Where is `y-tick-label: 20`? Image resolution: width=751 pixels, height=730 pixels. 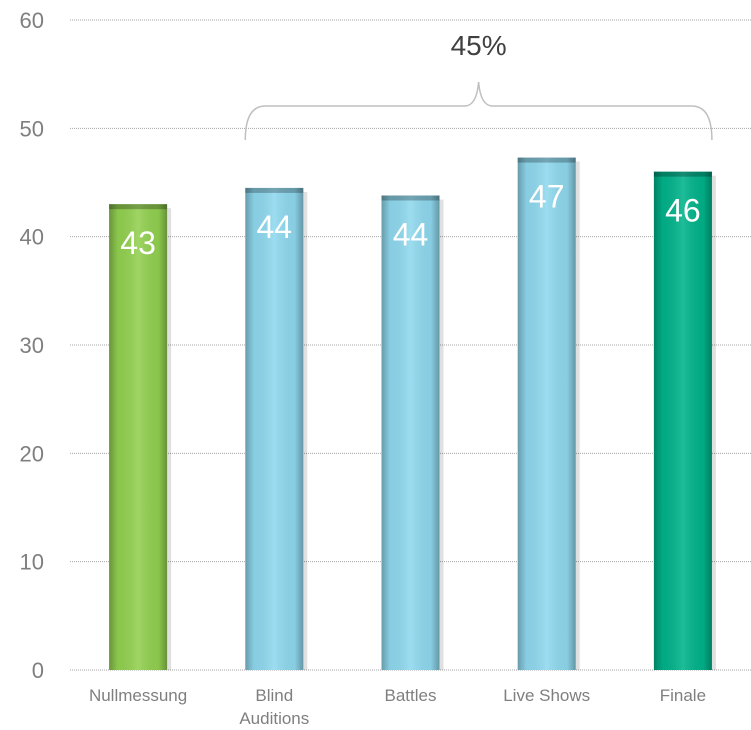
y-tick-label: 20 is located at coordinates (32, 453).